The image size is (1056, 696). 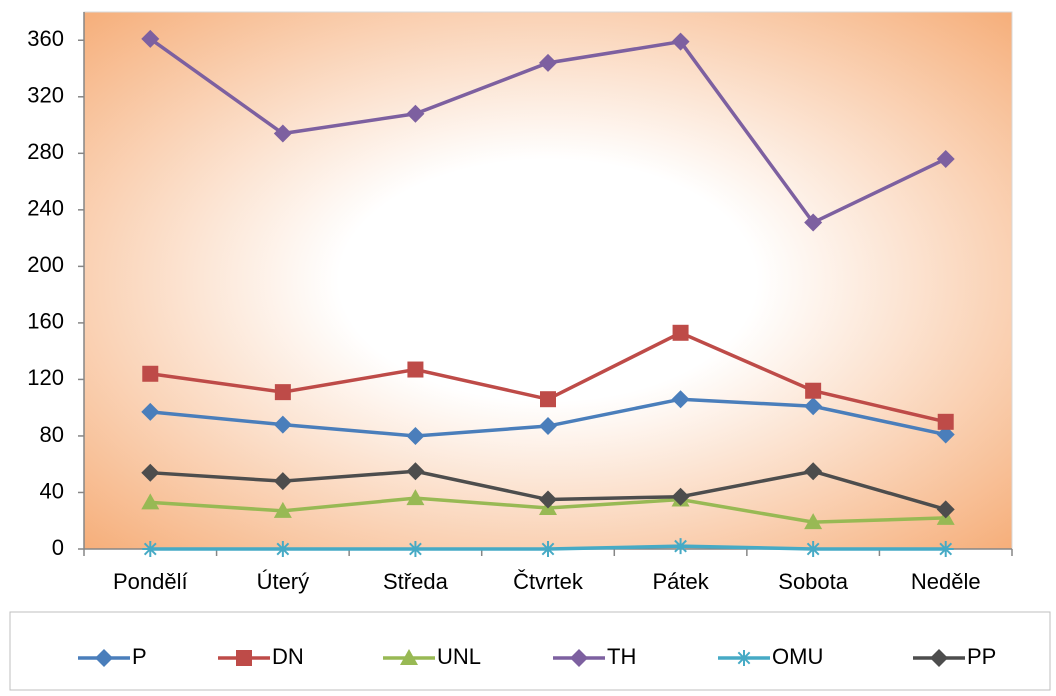 What do you see at coordinates (52, 490) in the screenshot?
I see `y-tick-label: 40` at bounding box center [52, 490].